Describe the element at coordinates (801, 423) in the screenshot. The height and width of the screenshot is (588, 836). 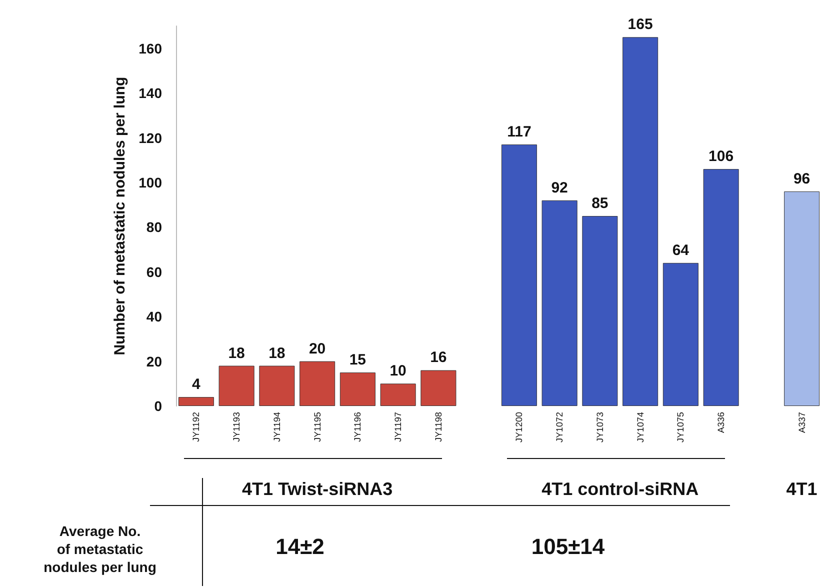
I see `x-tick-label: A337` at that location.